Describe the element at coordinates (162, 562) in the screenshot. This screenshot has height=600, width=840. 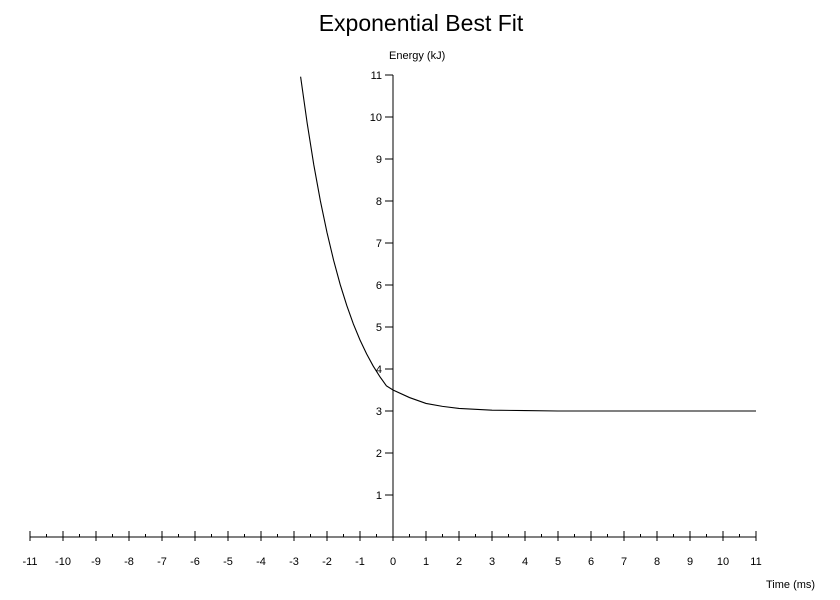
I see `x-tick-label: -7` at that location.